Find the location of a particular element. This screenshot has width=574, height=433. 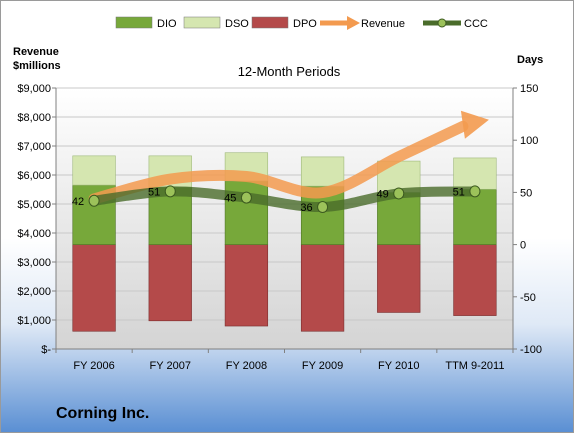

right-tick-label: 100 is located at coordinates (529, 141).